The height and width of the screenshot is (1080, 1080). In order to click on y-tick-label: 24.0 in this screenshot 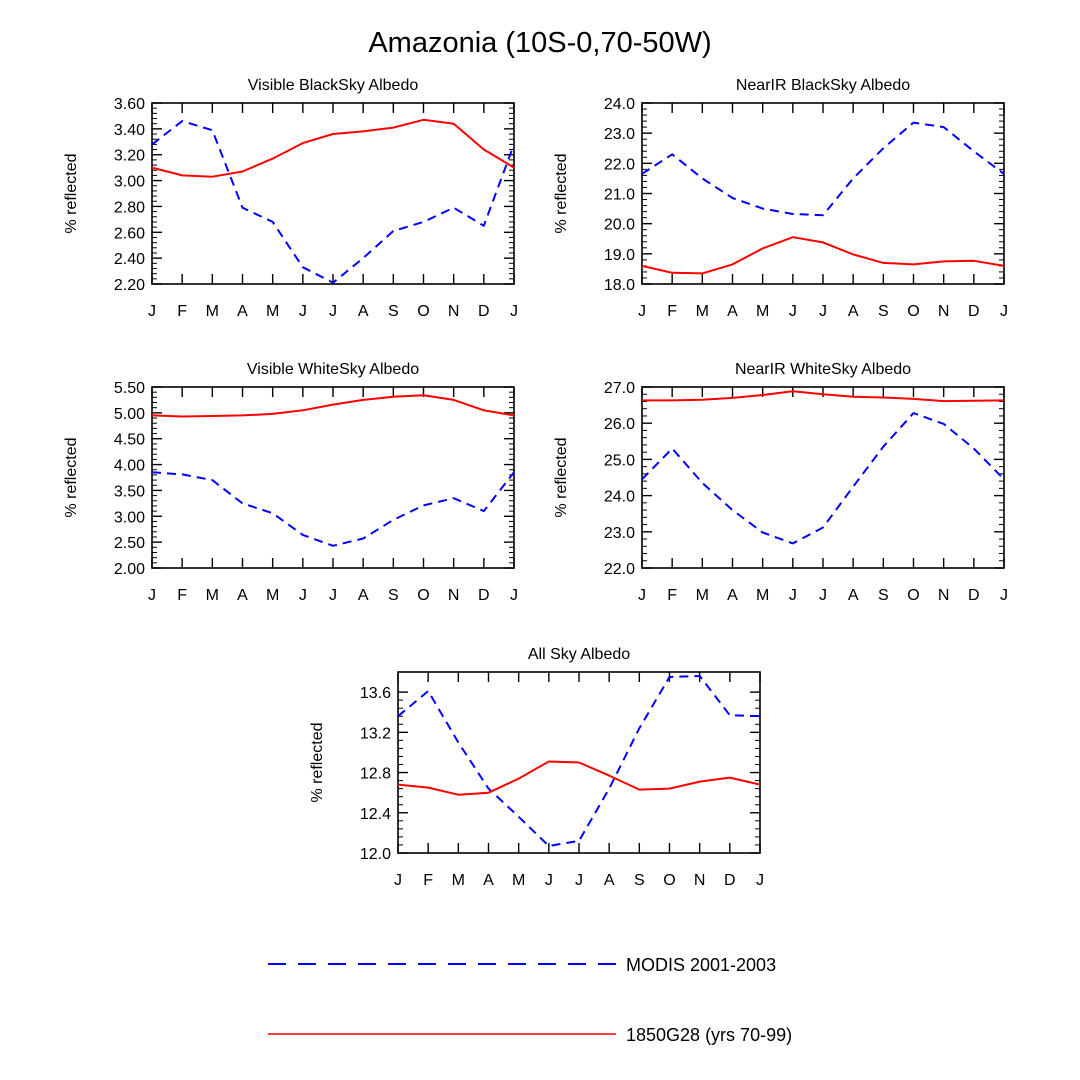, I will do `click(619, 104)`.